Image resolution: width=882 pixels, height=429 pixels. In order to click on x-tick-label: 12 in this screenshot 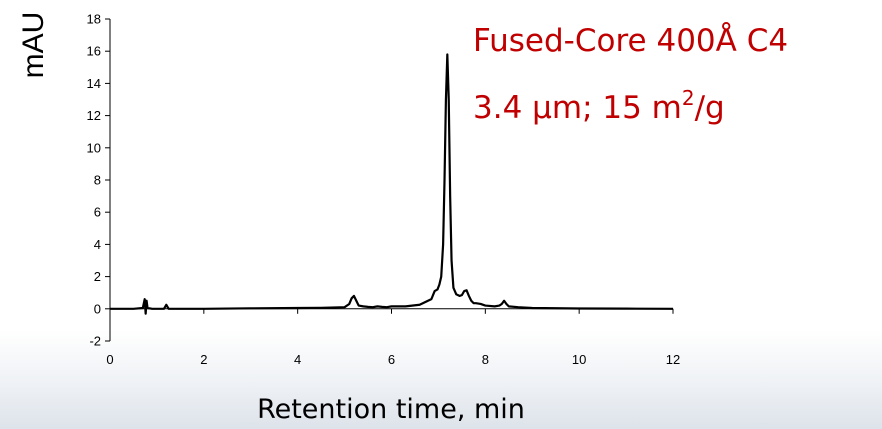, I will do `click(673, 359)`.